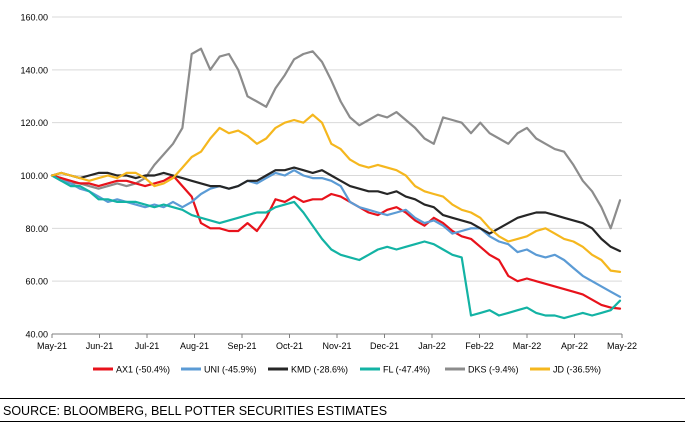 The image size is (685, 433). What do you see at coordinates (241, 346) in the screenshot?
I see `x-tick-label: Sep-21` at bounding box center [241, 346].